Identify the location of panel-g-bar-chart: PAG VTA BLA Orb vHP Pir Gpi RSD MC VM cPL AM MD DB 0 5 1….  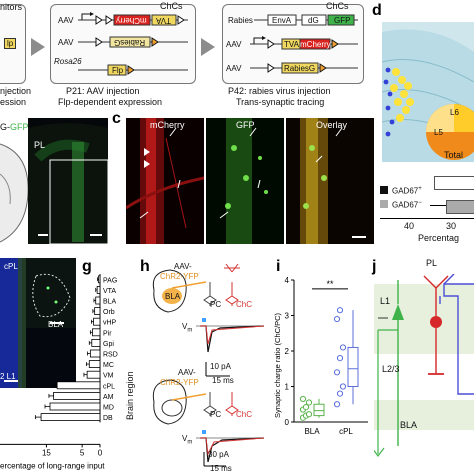
(59, 372).